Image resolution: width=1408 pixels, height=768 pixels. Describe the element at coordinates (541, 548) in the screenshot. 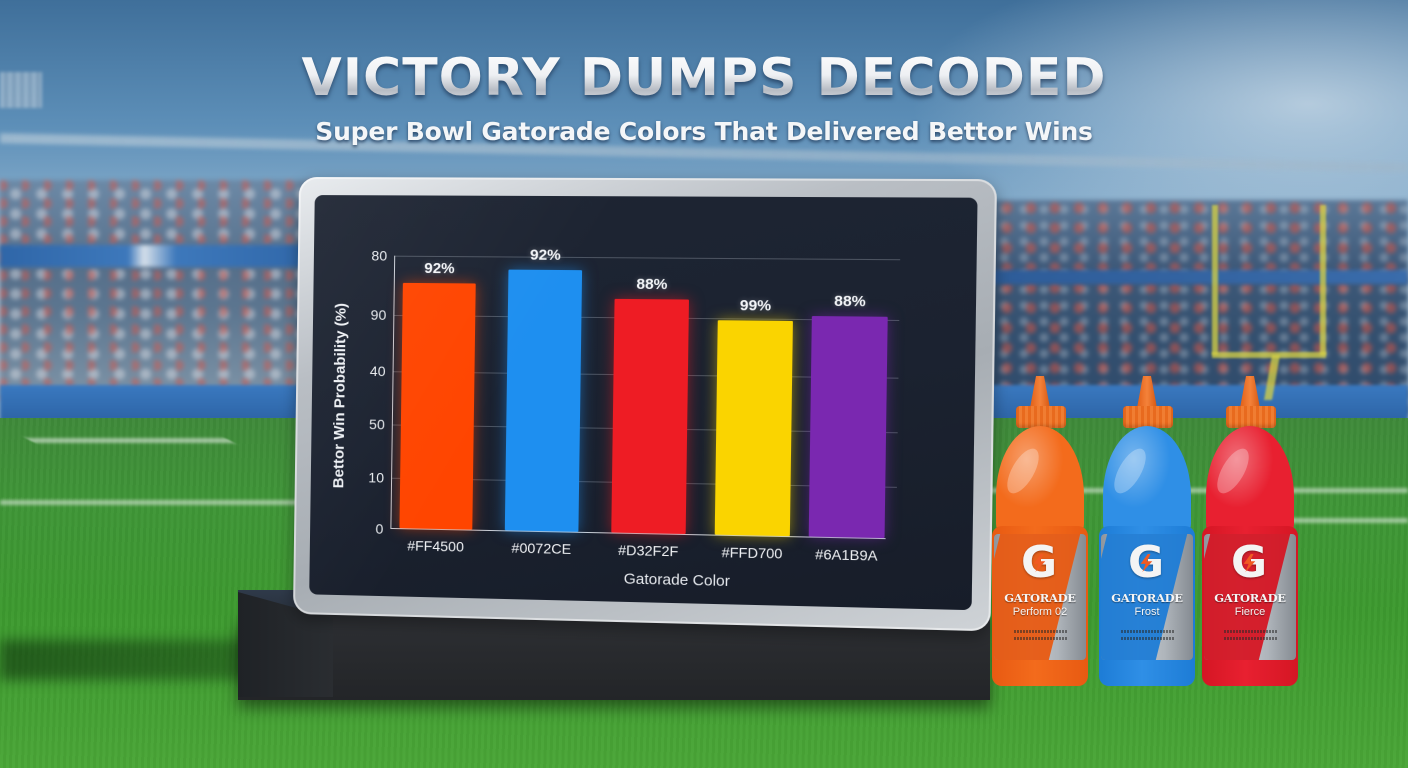

I see `x-tick-label: #0072CE` at that location.